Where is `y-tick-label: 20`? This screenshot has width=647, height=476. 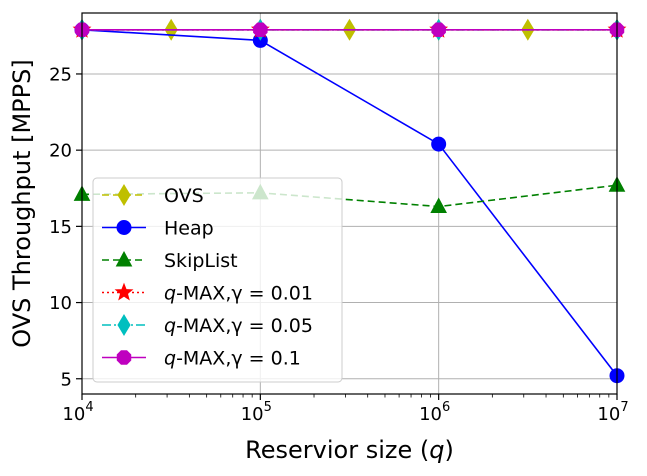 y-tick-label: 20 is located at coordinates (60, 151).